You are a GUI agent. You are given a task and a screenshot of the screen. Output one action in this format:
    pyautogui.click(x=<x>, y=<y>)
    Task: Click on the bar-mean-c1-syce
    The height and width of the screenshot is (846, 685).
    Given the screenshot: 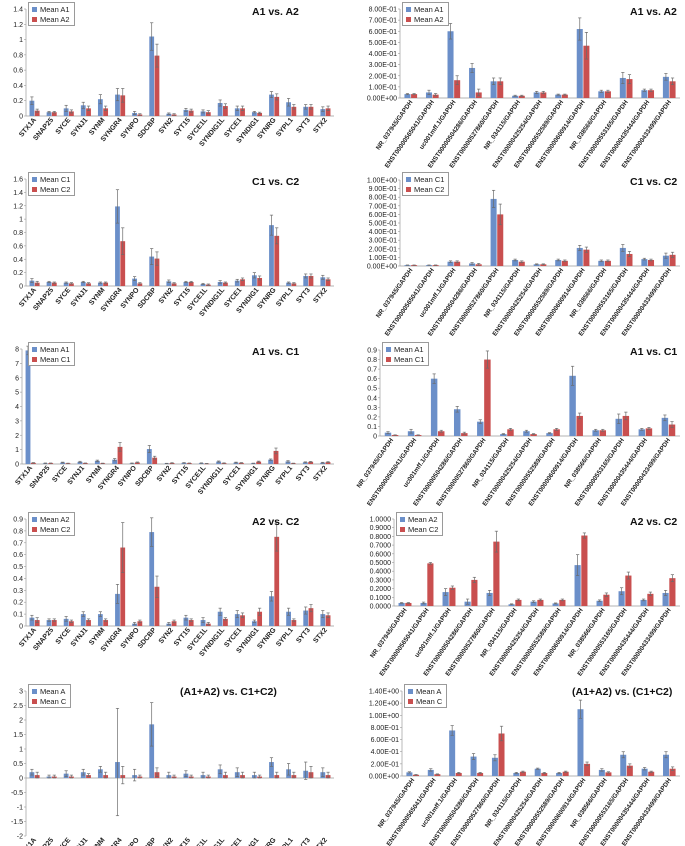 What is the action you would take?
    pyautogui.click(x=66, y=284)
    